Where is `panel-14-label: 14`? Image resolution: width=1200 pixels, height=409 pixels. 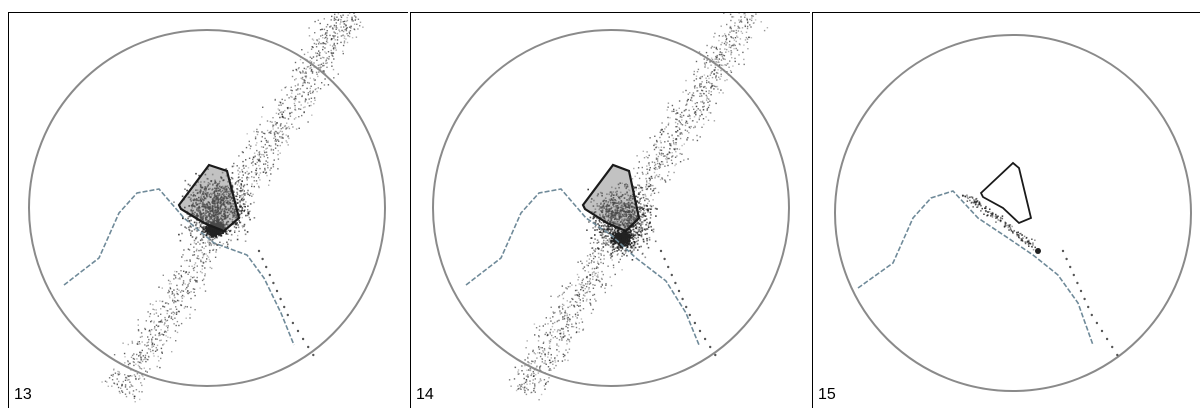
panel-14-label: 14 is located at coordinates (425, 395).